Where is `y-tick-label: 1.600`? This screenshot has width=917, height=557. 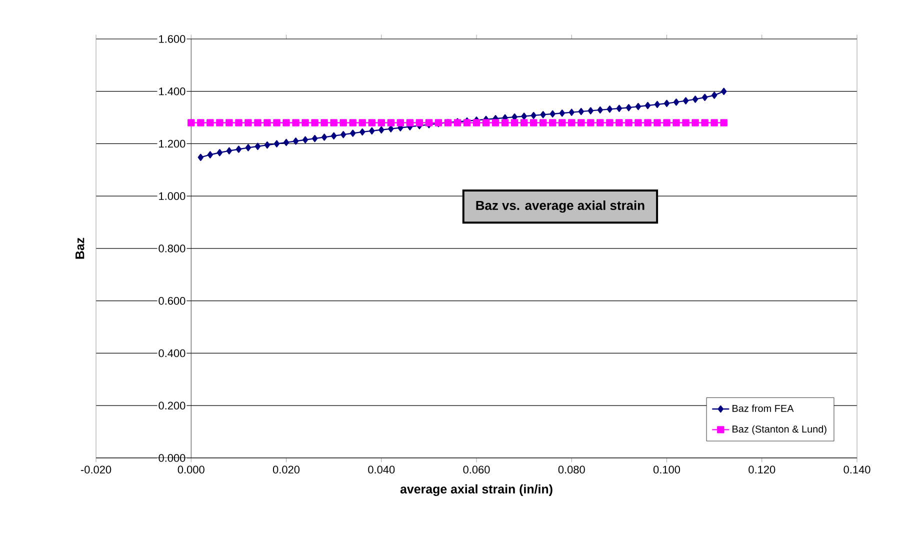 y-tick-label: 1.600 is located at coordinates (172, 39).